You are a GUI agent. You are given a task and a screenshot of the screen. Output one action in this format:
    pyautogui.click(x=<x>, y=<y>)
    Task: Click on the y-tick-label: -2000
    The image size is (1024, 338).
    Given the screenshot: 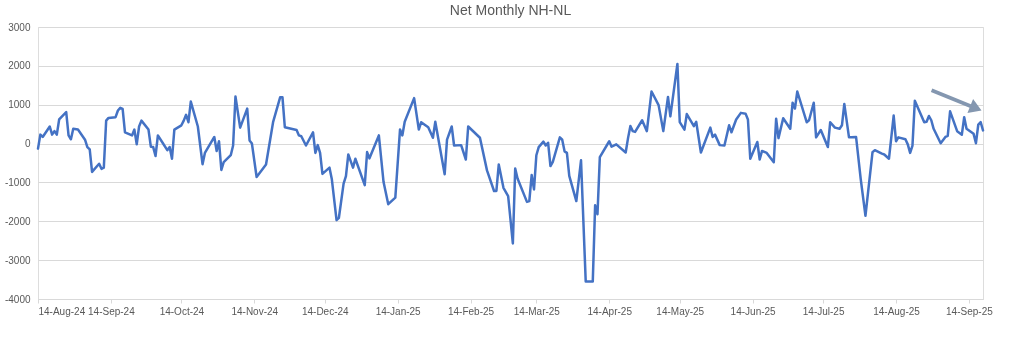 What is the action you would take?
    pyautogui.click(x=17, y=221)
    